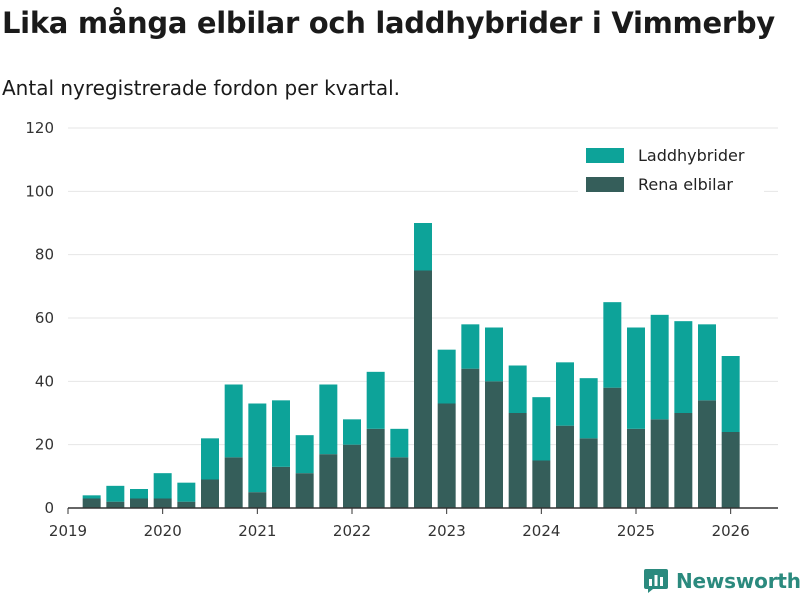 This screenshot has height=600, width=800. What do you see at coordinates (44, 381) in the screenshot?
I see `y-tick-label-40: 40` at bounding box center [44, 381].